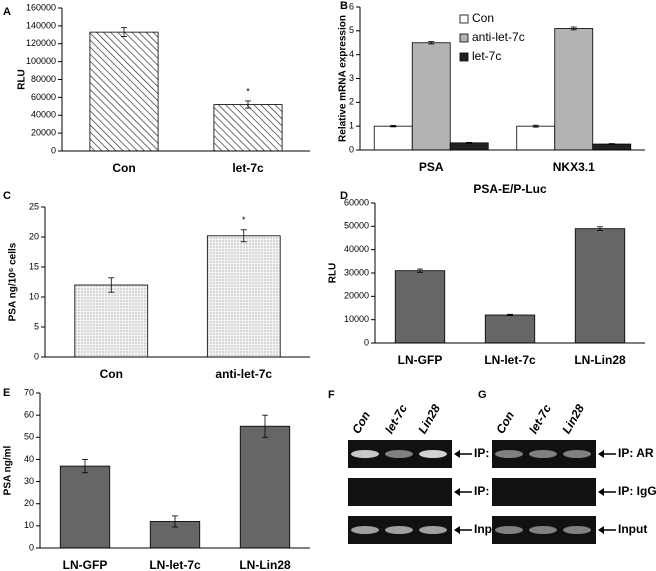 This screenshot has width=656, height=571. I want to click on panel-letter: F, so click(331, 395).